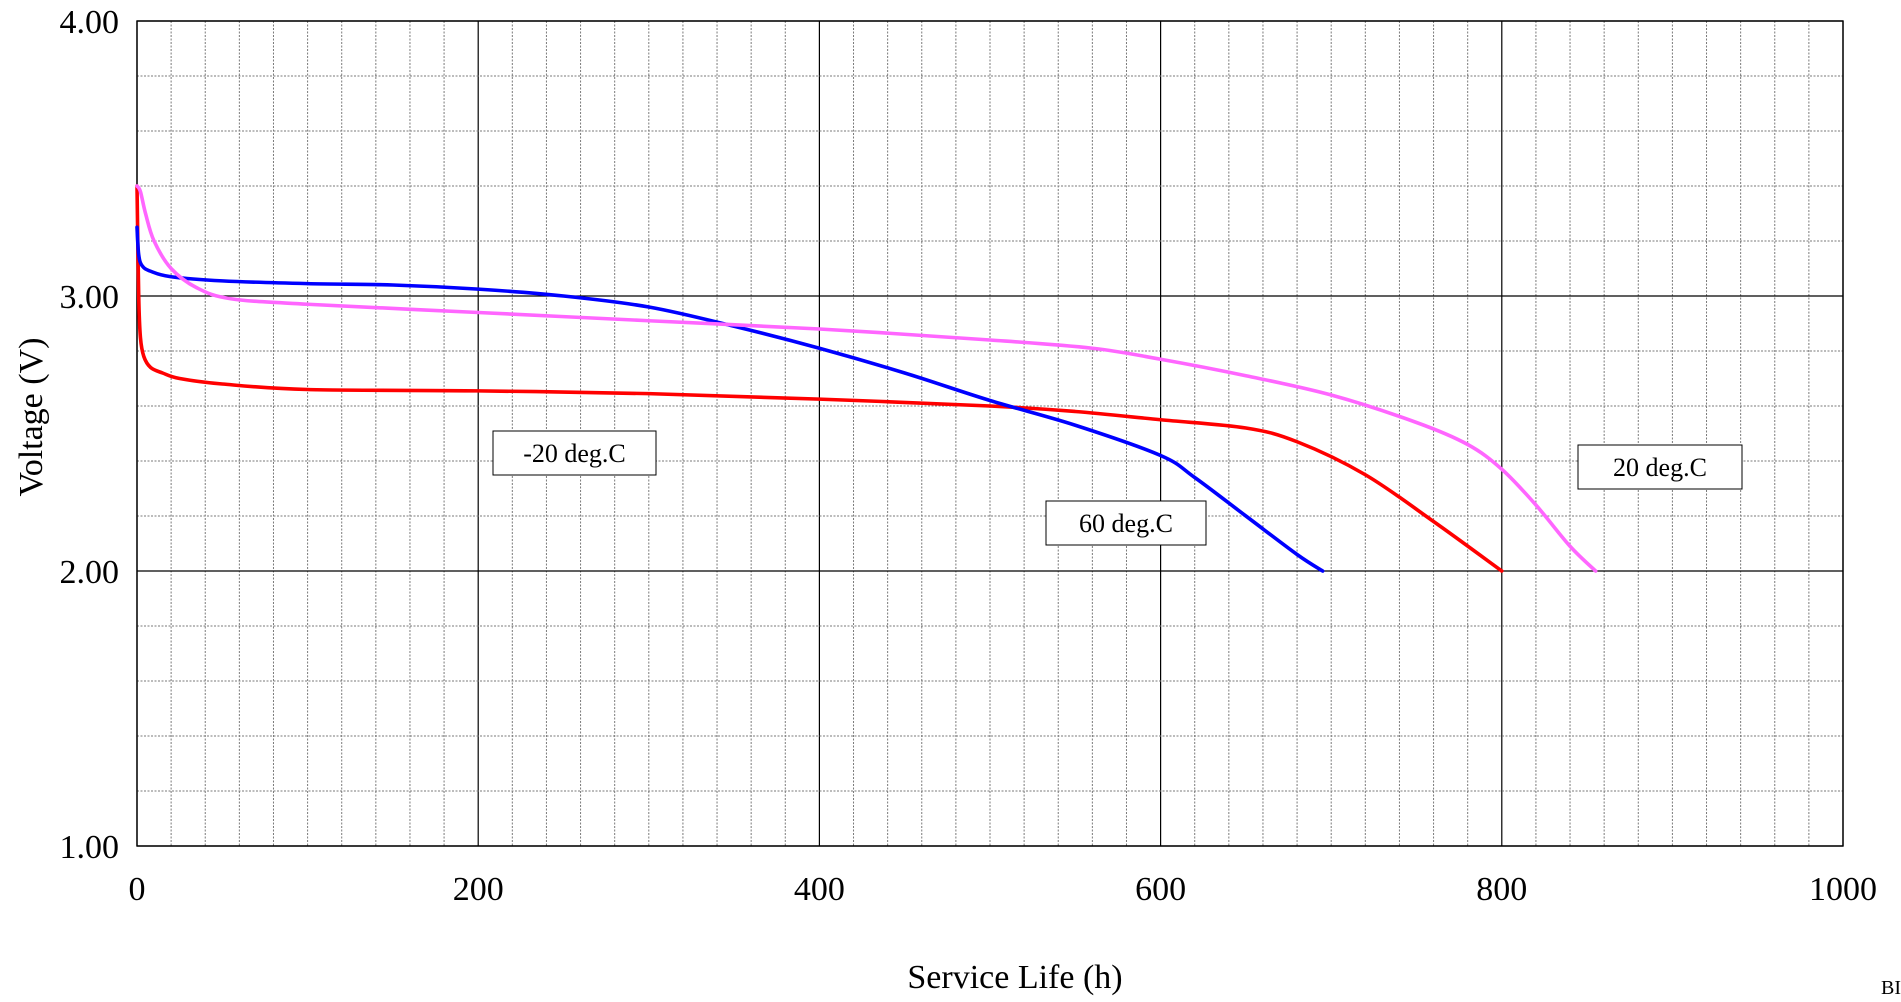 This screenshot has height=1002, width=1901. I want to click on callout-label: -20 deg.C, so click(574, 453).